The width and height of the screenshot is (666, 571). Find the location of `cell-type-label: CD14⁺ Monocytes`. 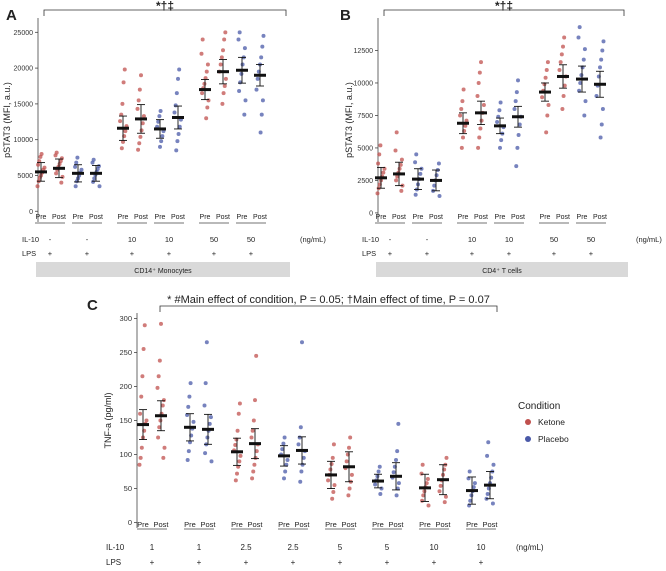

cell-type-label: CD14⁺ Monocytes is located at coordinates (163, 271).